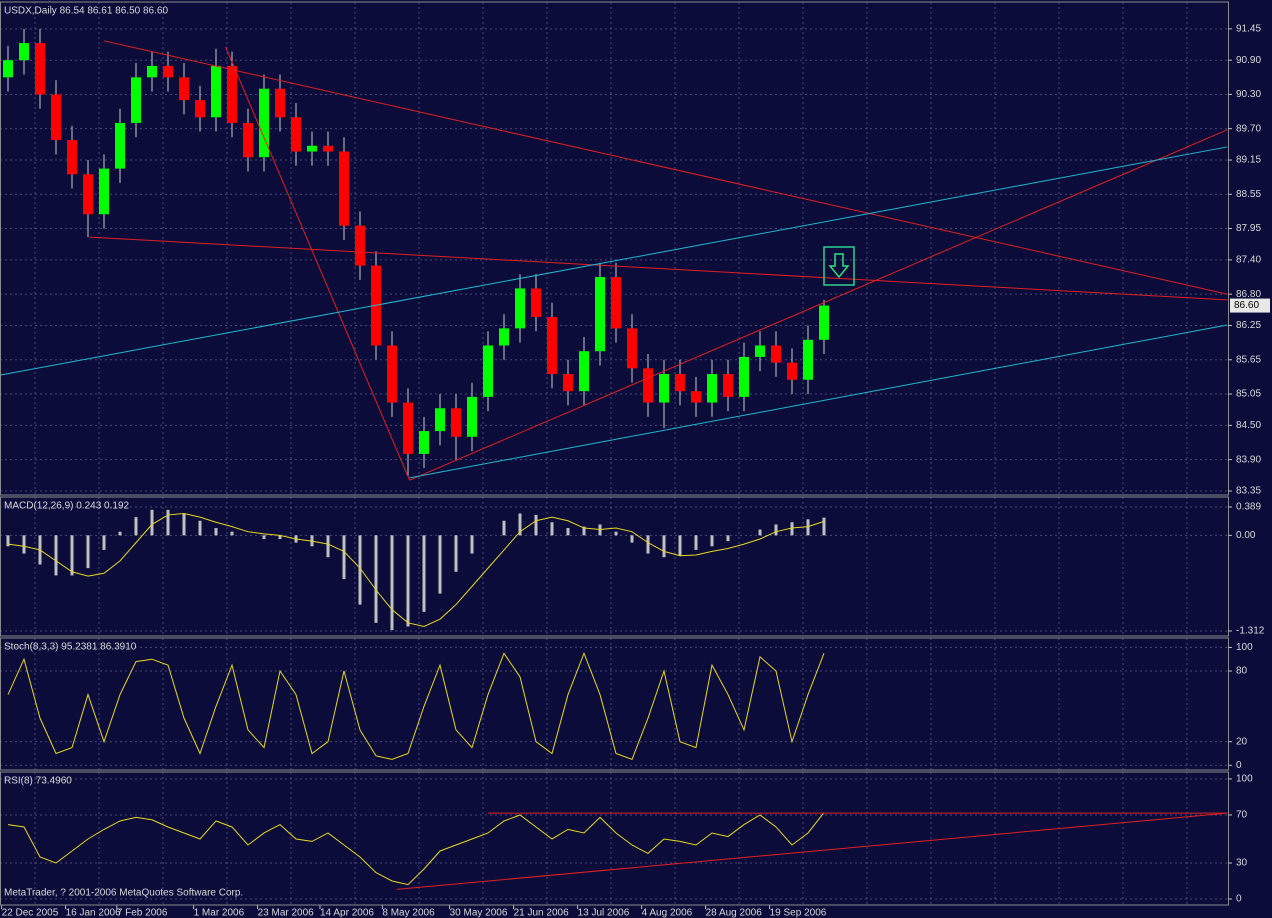 This screenshot has height=918, width=1272. Describe the element at coordinates (1246, 305) in the screenshot. I see `last-price-label: 86.60` at that location.